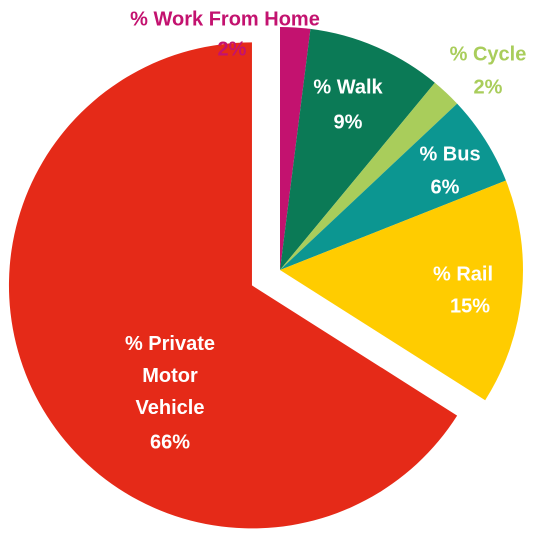 The width and height of the screenshot is (534, 555). Describe the element at coordinates (170, 376) in the screenshot. I see `slice-label: % Private Motor Vehicle` at that location.